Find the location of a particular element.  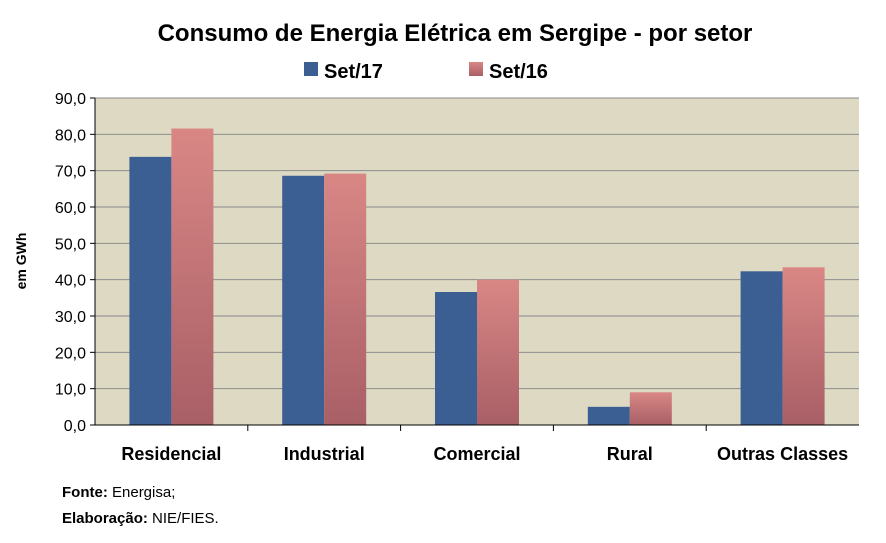

y-tick-label: 60,0 is located at coordinates (70, 208).